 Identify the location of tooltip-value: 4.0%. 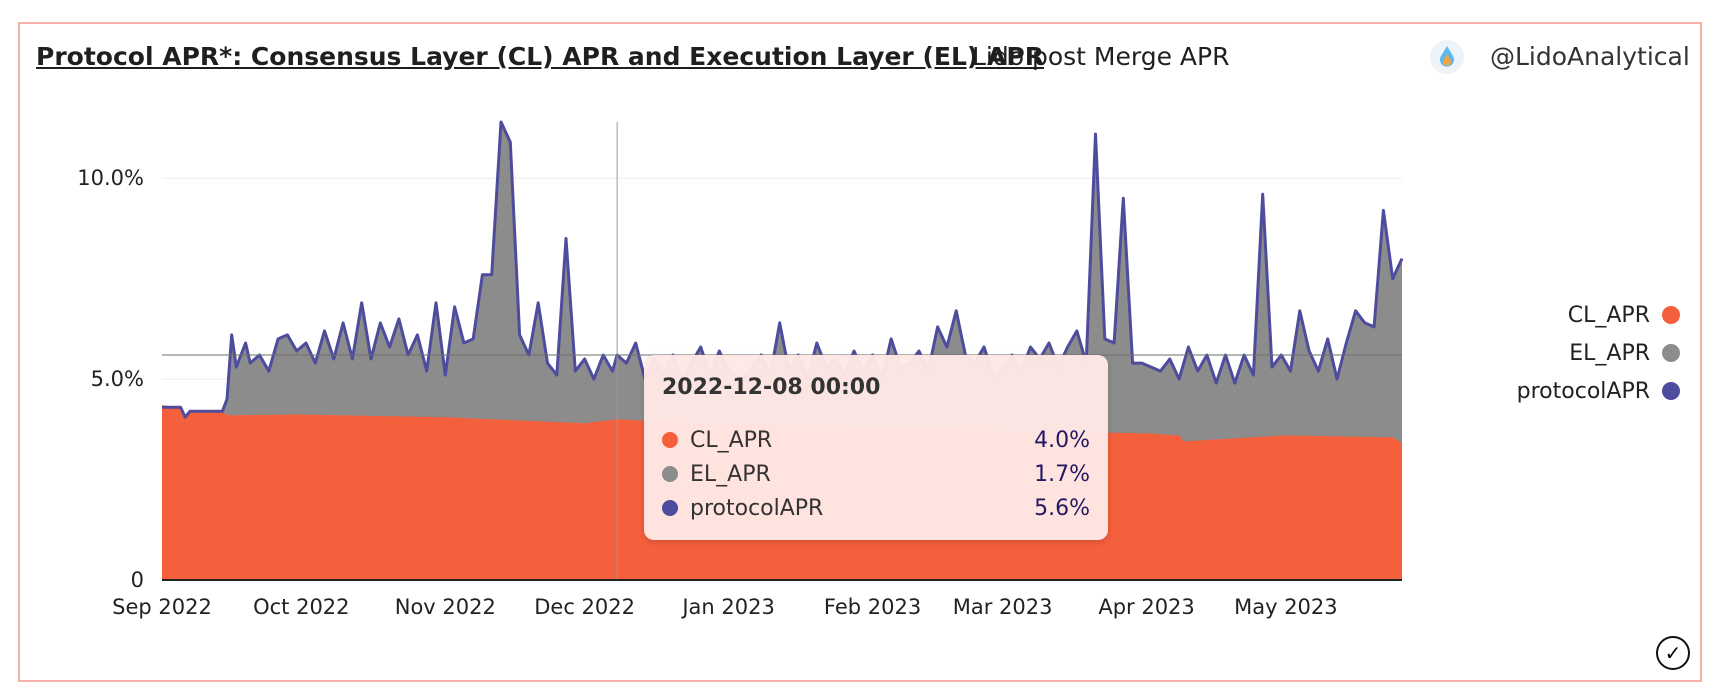
(1062, 440).